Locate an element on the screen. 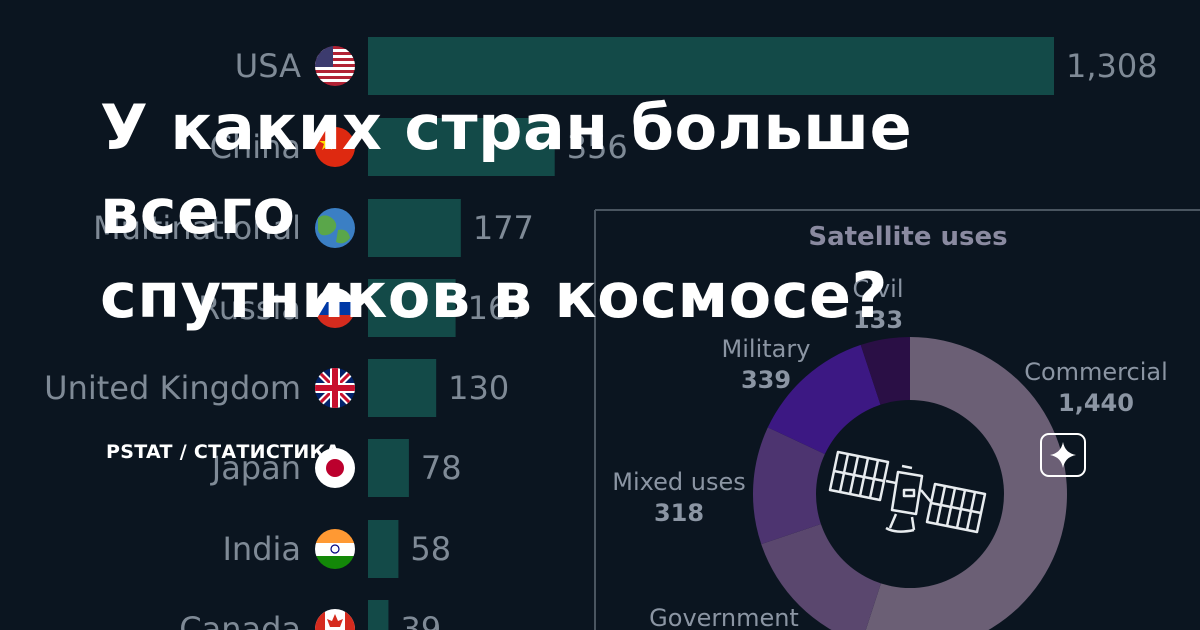  bar-value-label: 356 is located at coordinates (597, 147).